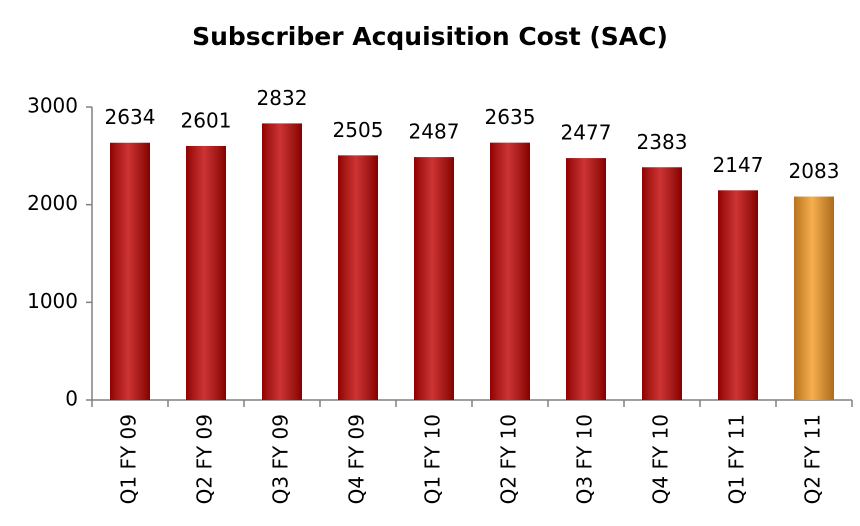 This screenshot has height=526, width=860. What do you see at coordinates (282, 98) in the screenshot?
I see `value-label: 2832` at bounding box center [282, 98].